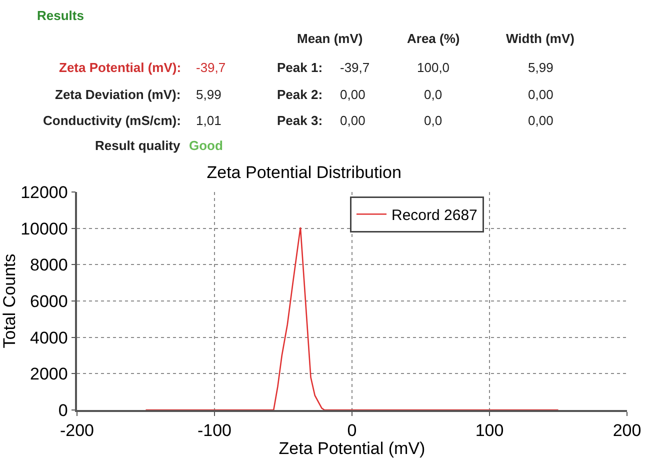 The width and height of the screenshot is (647, 458). I want to click on y-tick-label: 4000, so click(49, 338).